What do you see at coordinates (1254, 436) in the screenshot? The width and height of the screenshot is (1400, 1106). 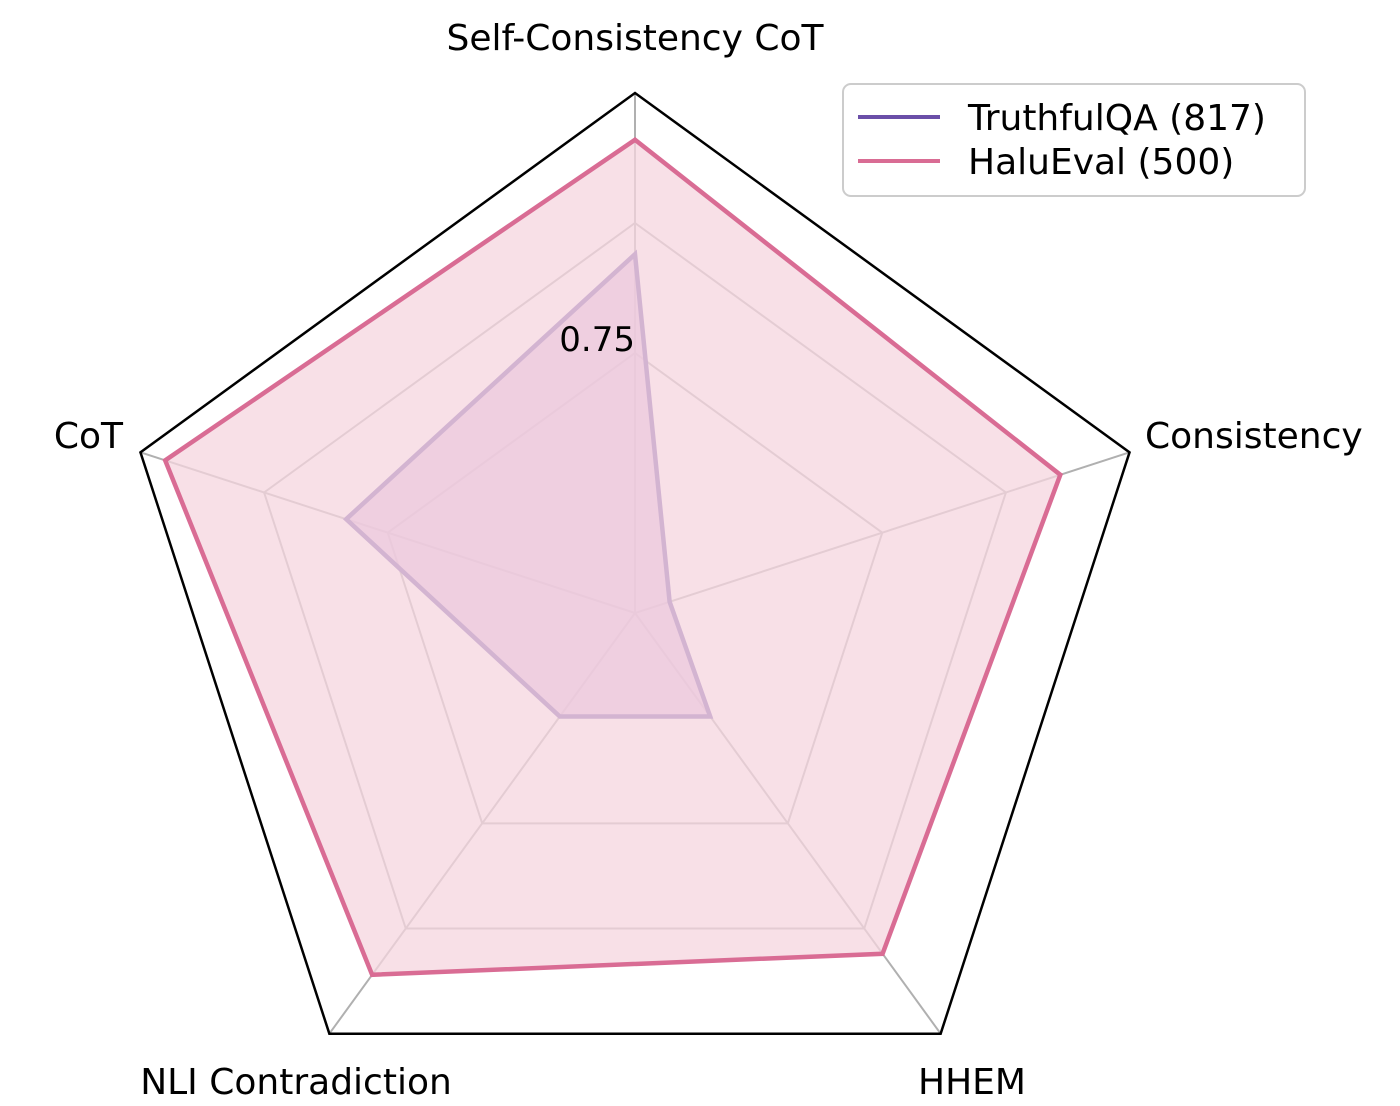 I see `axis-label: Consistency` at bounding box center [1254, 436].